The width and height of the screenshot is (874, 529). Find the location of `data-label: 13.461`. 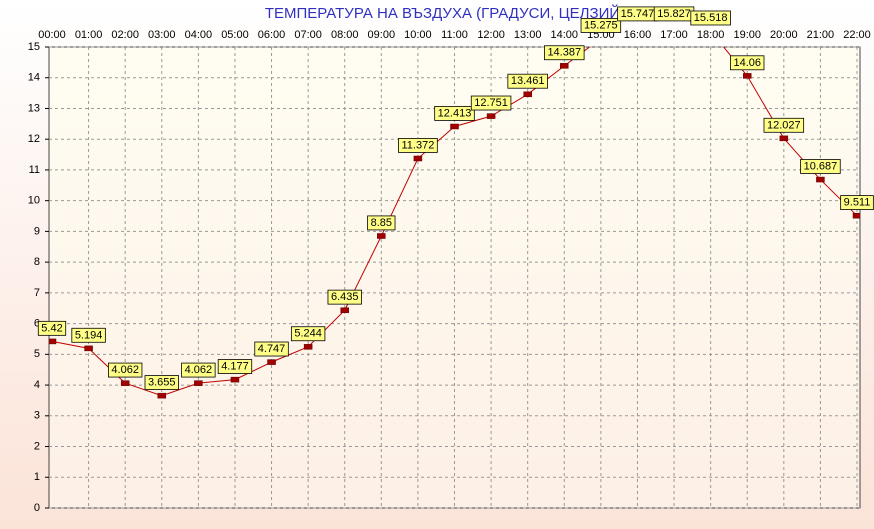

data-label: 13.461 is located at coordinates (528, 81).